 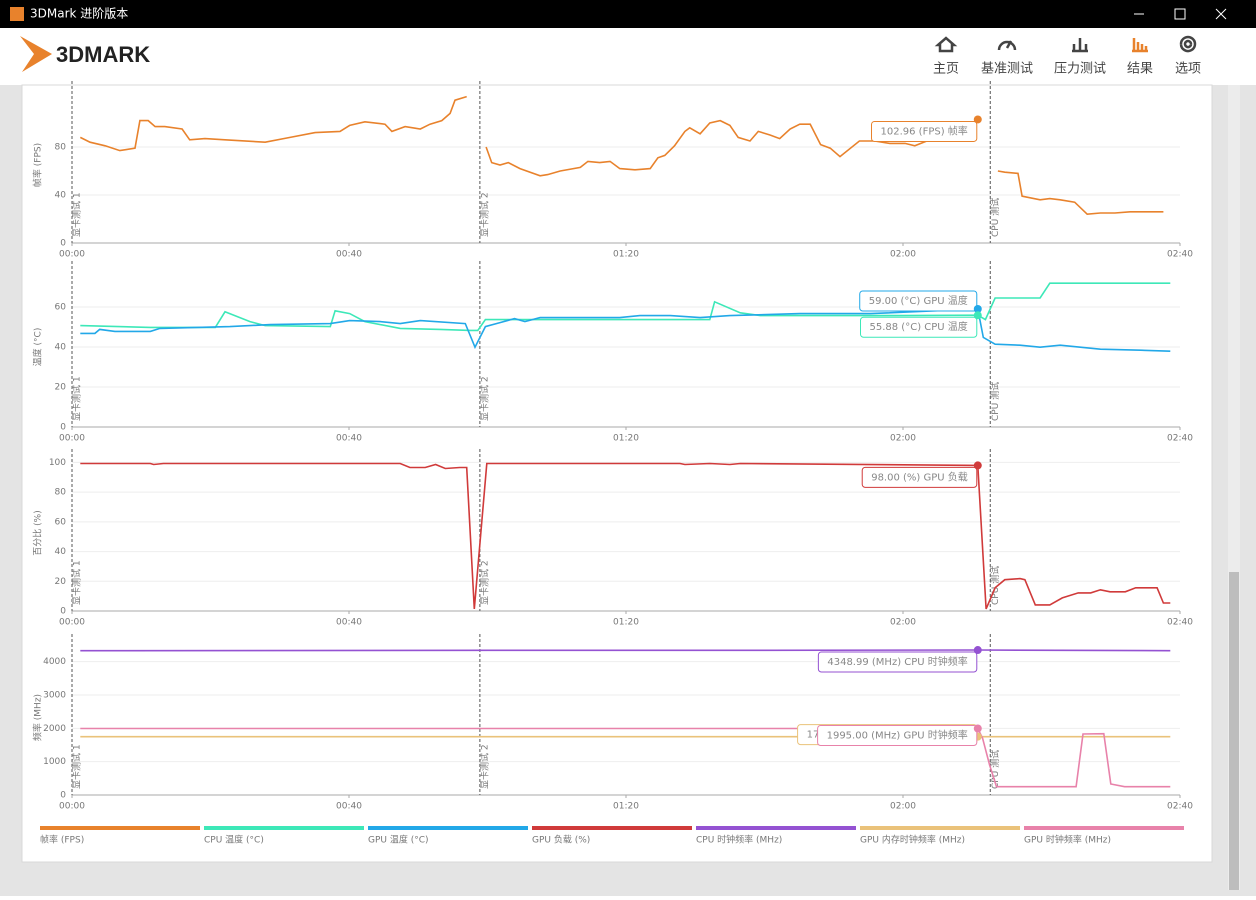 I want to click on title-bar, so click(x=628, y=14).